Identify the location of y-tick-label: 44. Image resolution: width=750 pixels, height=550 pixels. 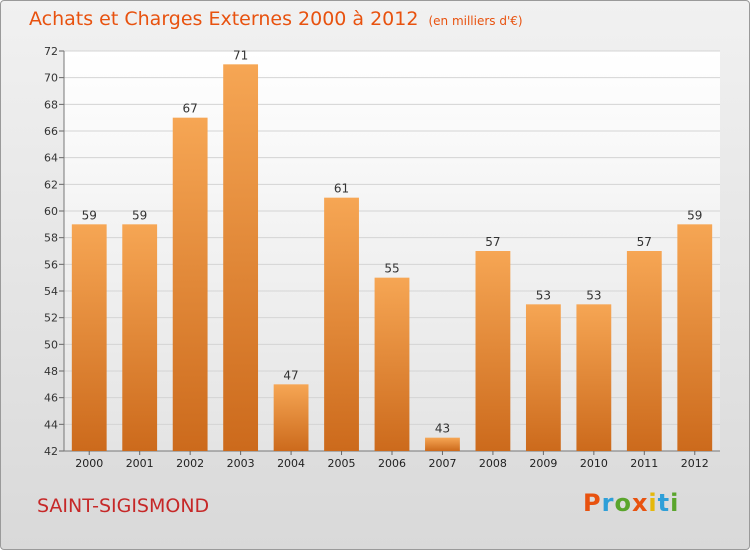
(51, 424).